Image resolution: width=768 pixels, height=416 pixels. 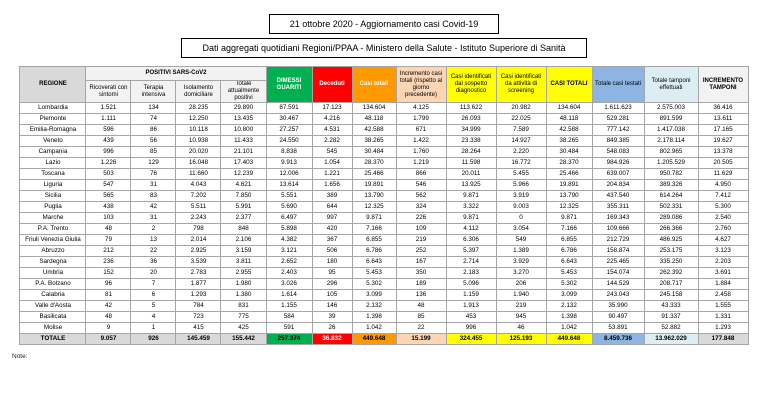 I want to click on cell-value: 1.293, so click(x=198, y=295).